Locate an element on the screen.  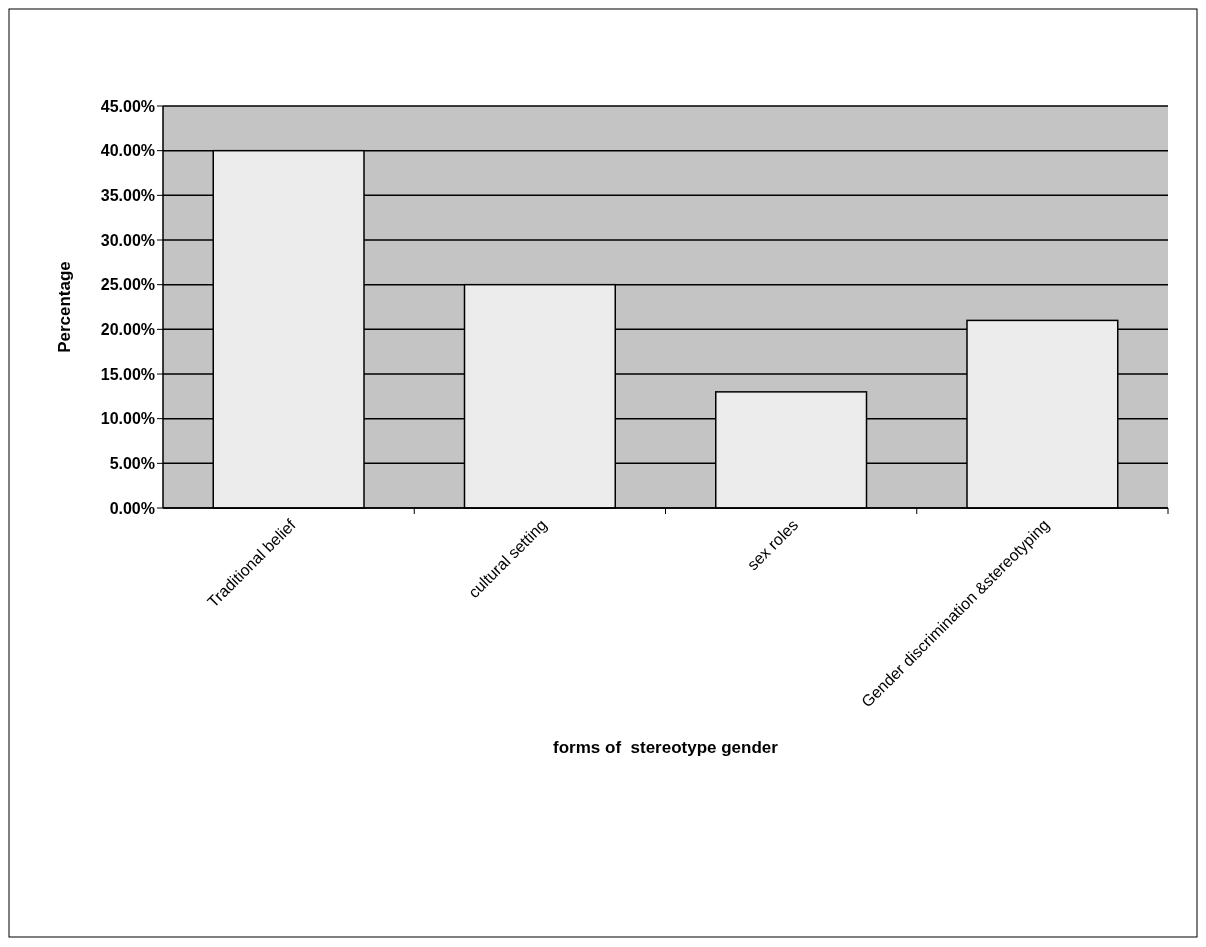
y-tick-label: 45.00% is located at coordinates (127, 106).